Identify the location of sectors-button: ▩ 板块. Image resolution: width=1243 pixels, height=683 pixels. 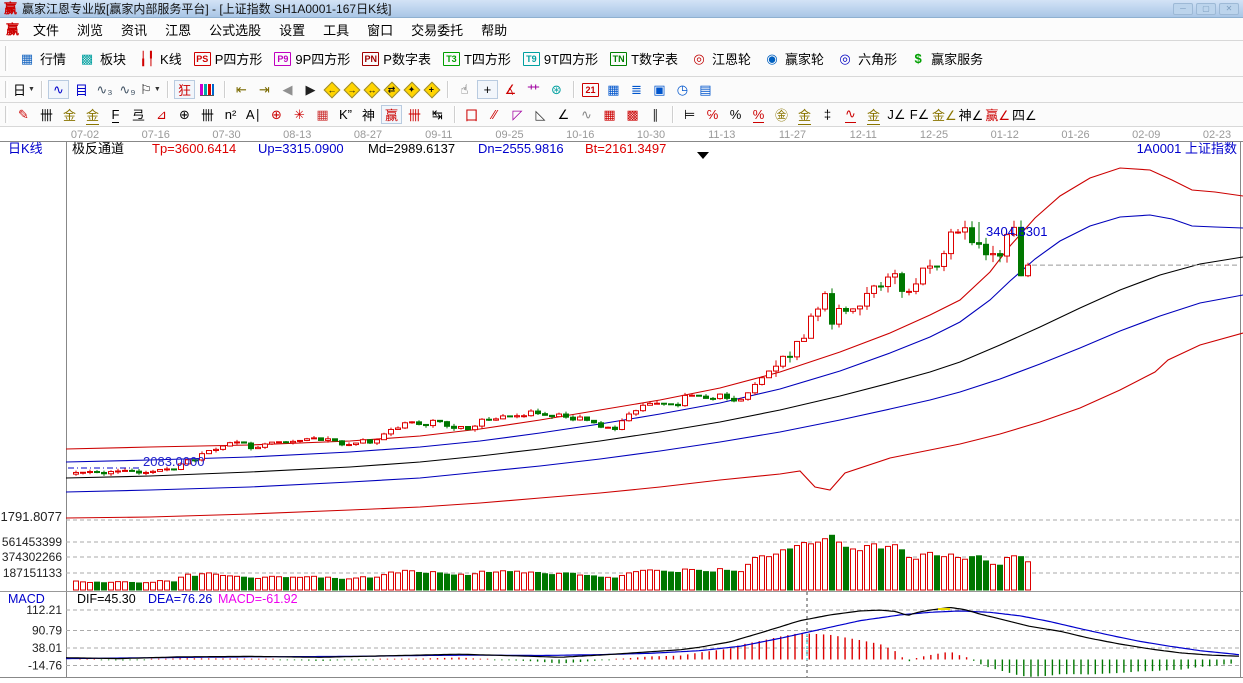
(102, 58).